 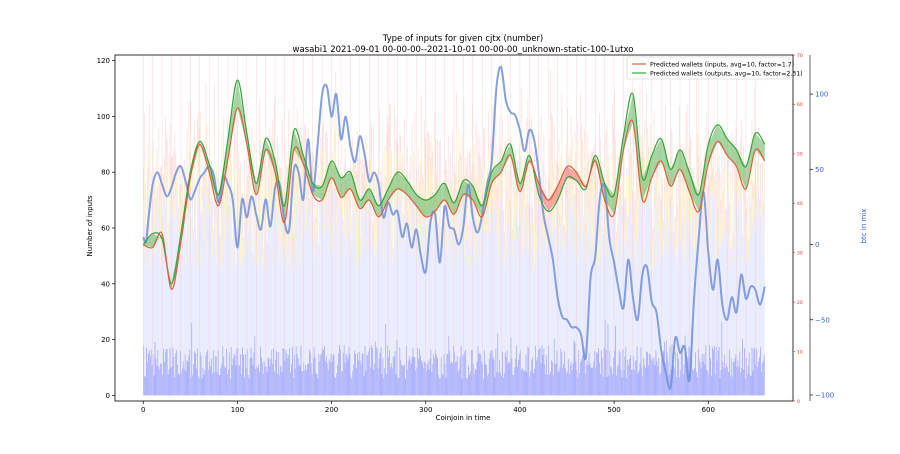 What do you see at coordinates (463, 418) in the screenshot?
I see `x-axis-label: Coinjoin in time` at bounding box center [463, 418].